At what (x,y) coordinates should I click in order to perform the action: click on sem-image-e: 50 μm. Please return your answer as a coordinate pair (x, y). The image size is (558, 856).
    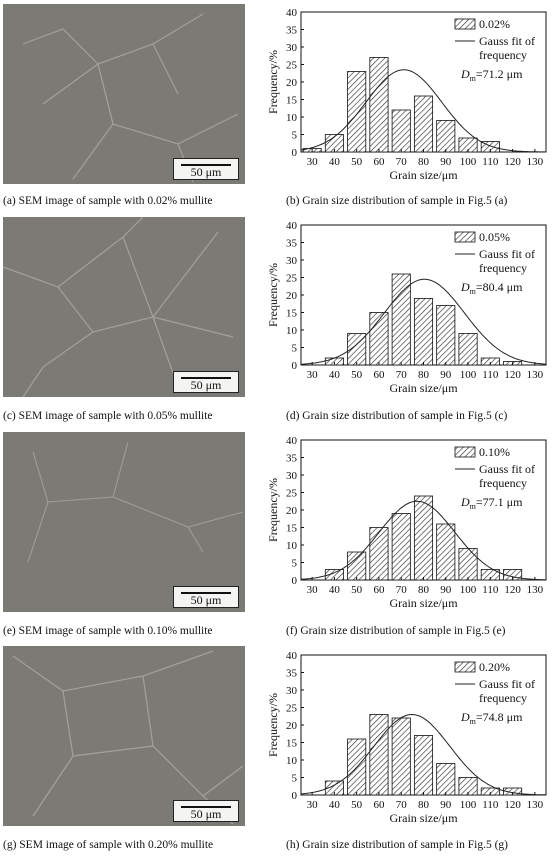
    Looking at the image, I should click on (124, 522).